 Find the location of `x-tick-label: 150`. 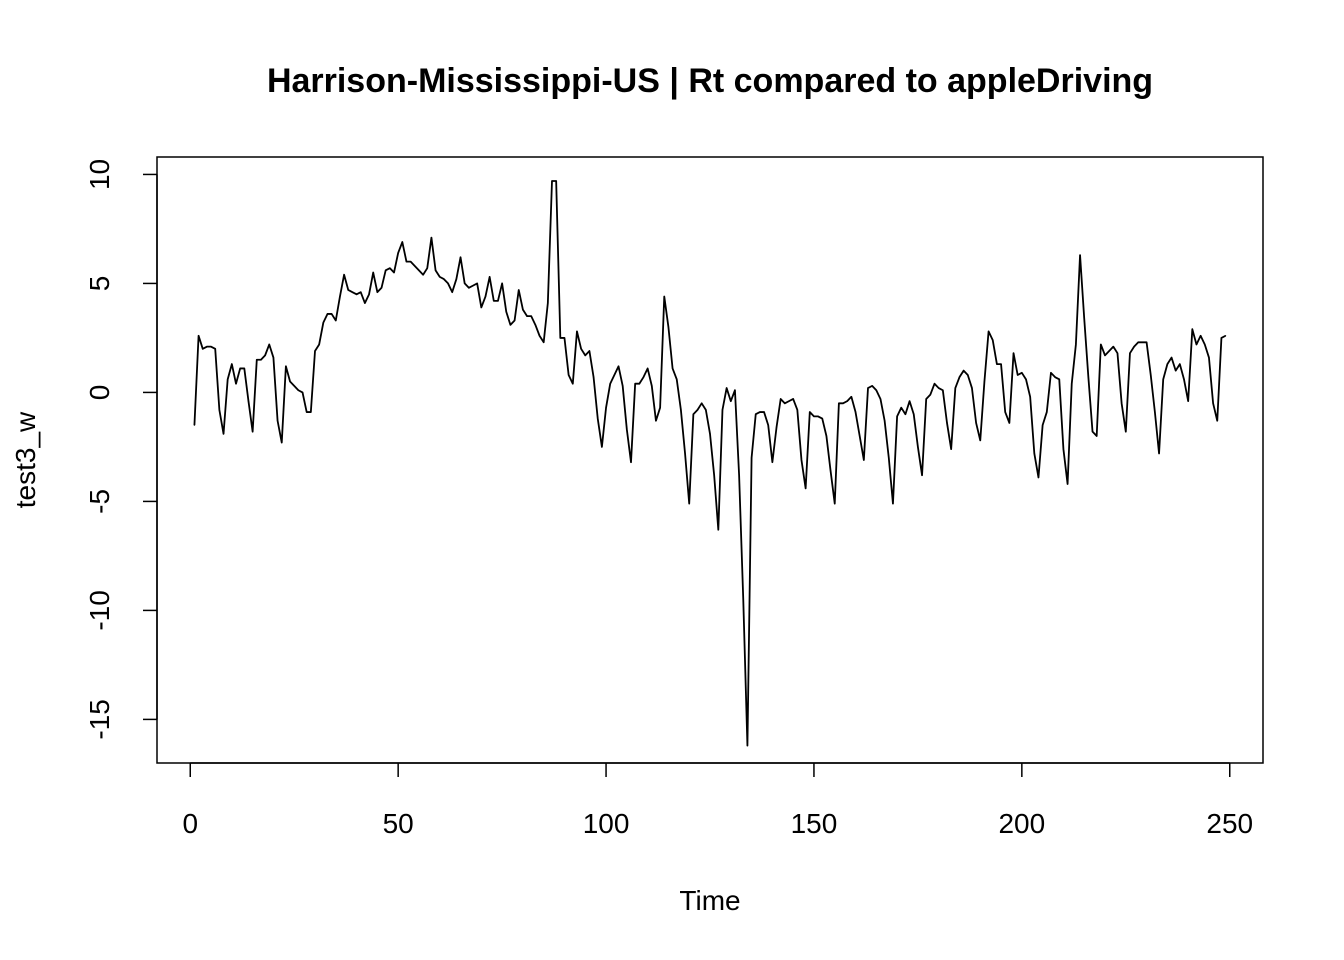

x-tick-label: 150 is located at coordinates (814, 823).